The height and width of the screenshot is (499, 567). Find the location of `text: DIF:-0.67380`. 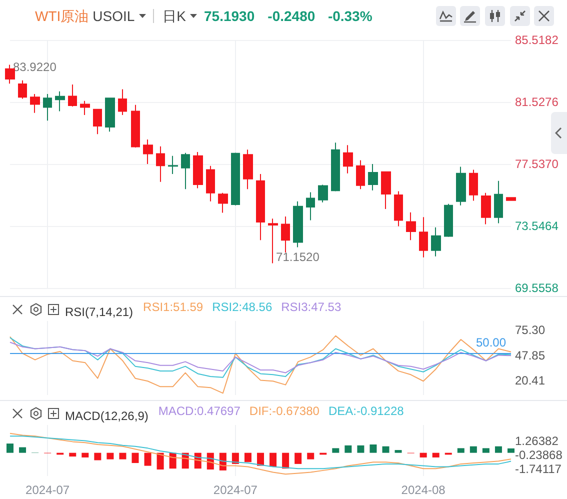

text: DIF:-0.67380 is located at coordinates (284, 411).